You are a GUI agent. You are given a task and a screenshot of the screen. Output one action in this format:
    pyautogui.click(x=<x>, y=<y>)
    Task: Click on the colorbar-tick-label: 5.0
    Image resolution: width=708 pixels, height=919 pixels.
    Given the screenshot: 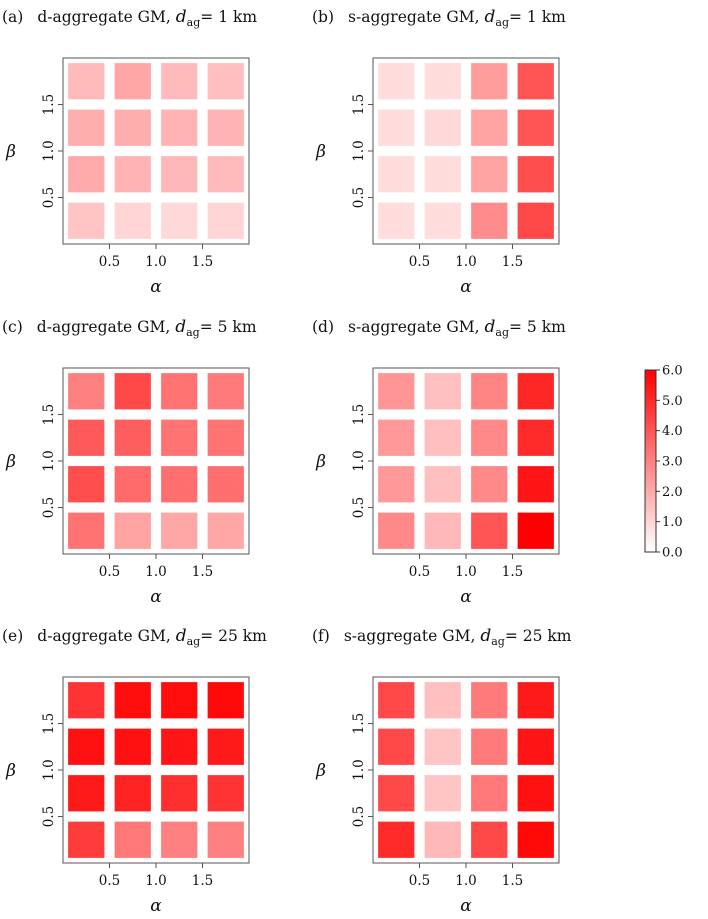 What is the action you would take?
    pyautogui.click(x=672, y=401)
    